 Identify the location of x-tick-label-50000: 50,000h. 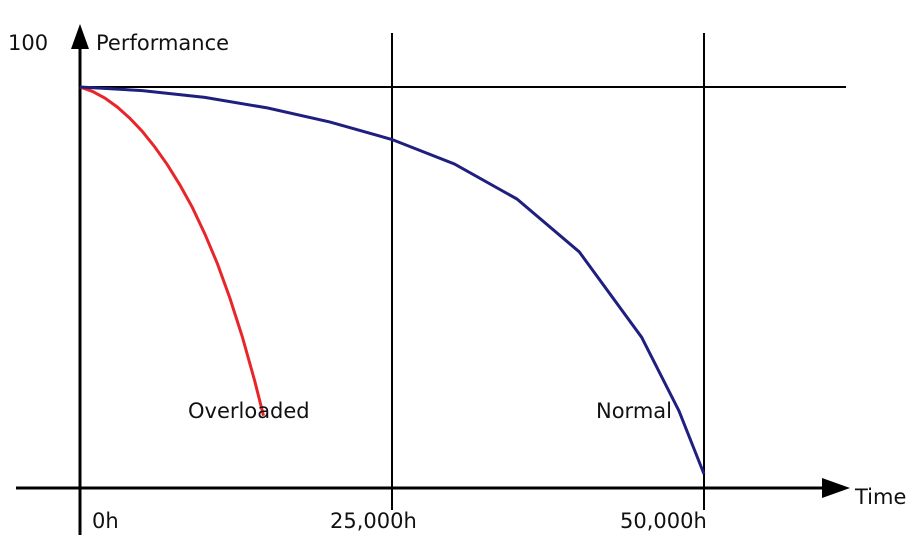
(663, 521).